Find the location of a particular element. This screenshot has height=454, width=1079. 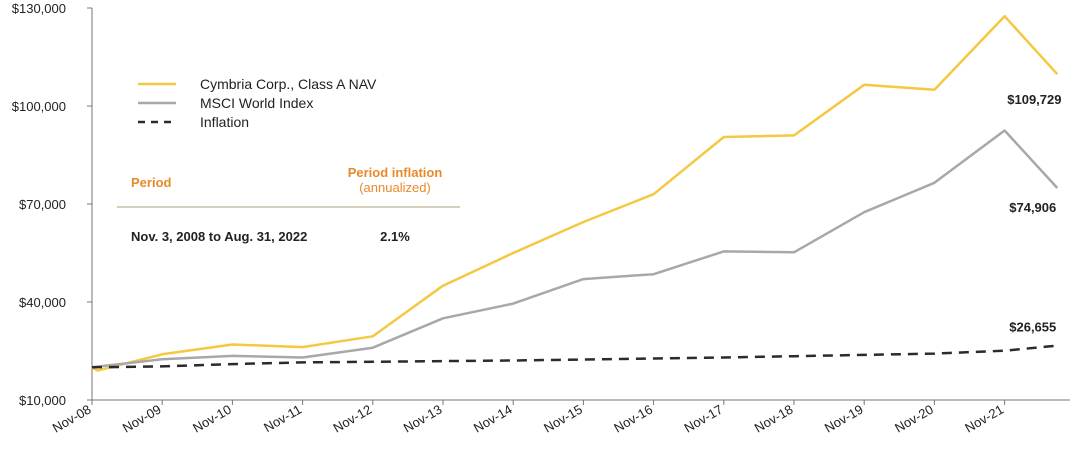

end-value-label-inflation: $26,655 is located at coordinates (1032, 327).